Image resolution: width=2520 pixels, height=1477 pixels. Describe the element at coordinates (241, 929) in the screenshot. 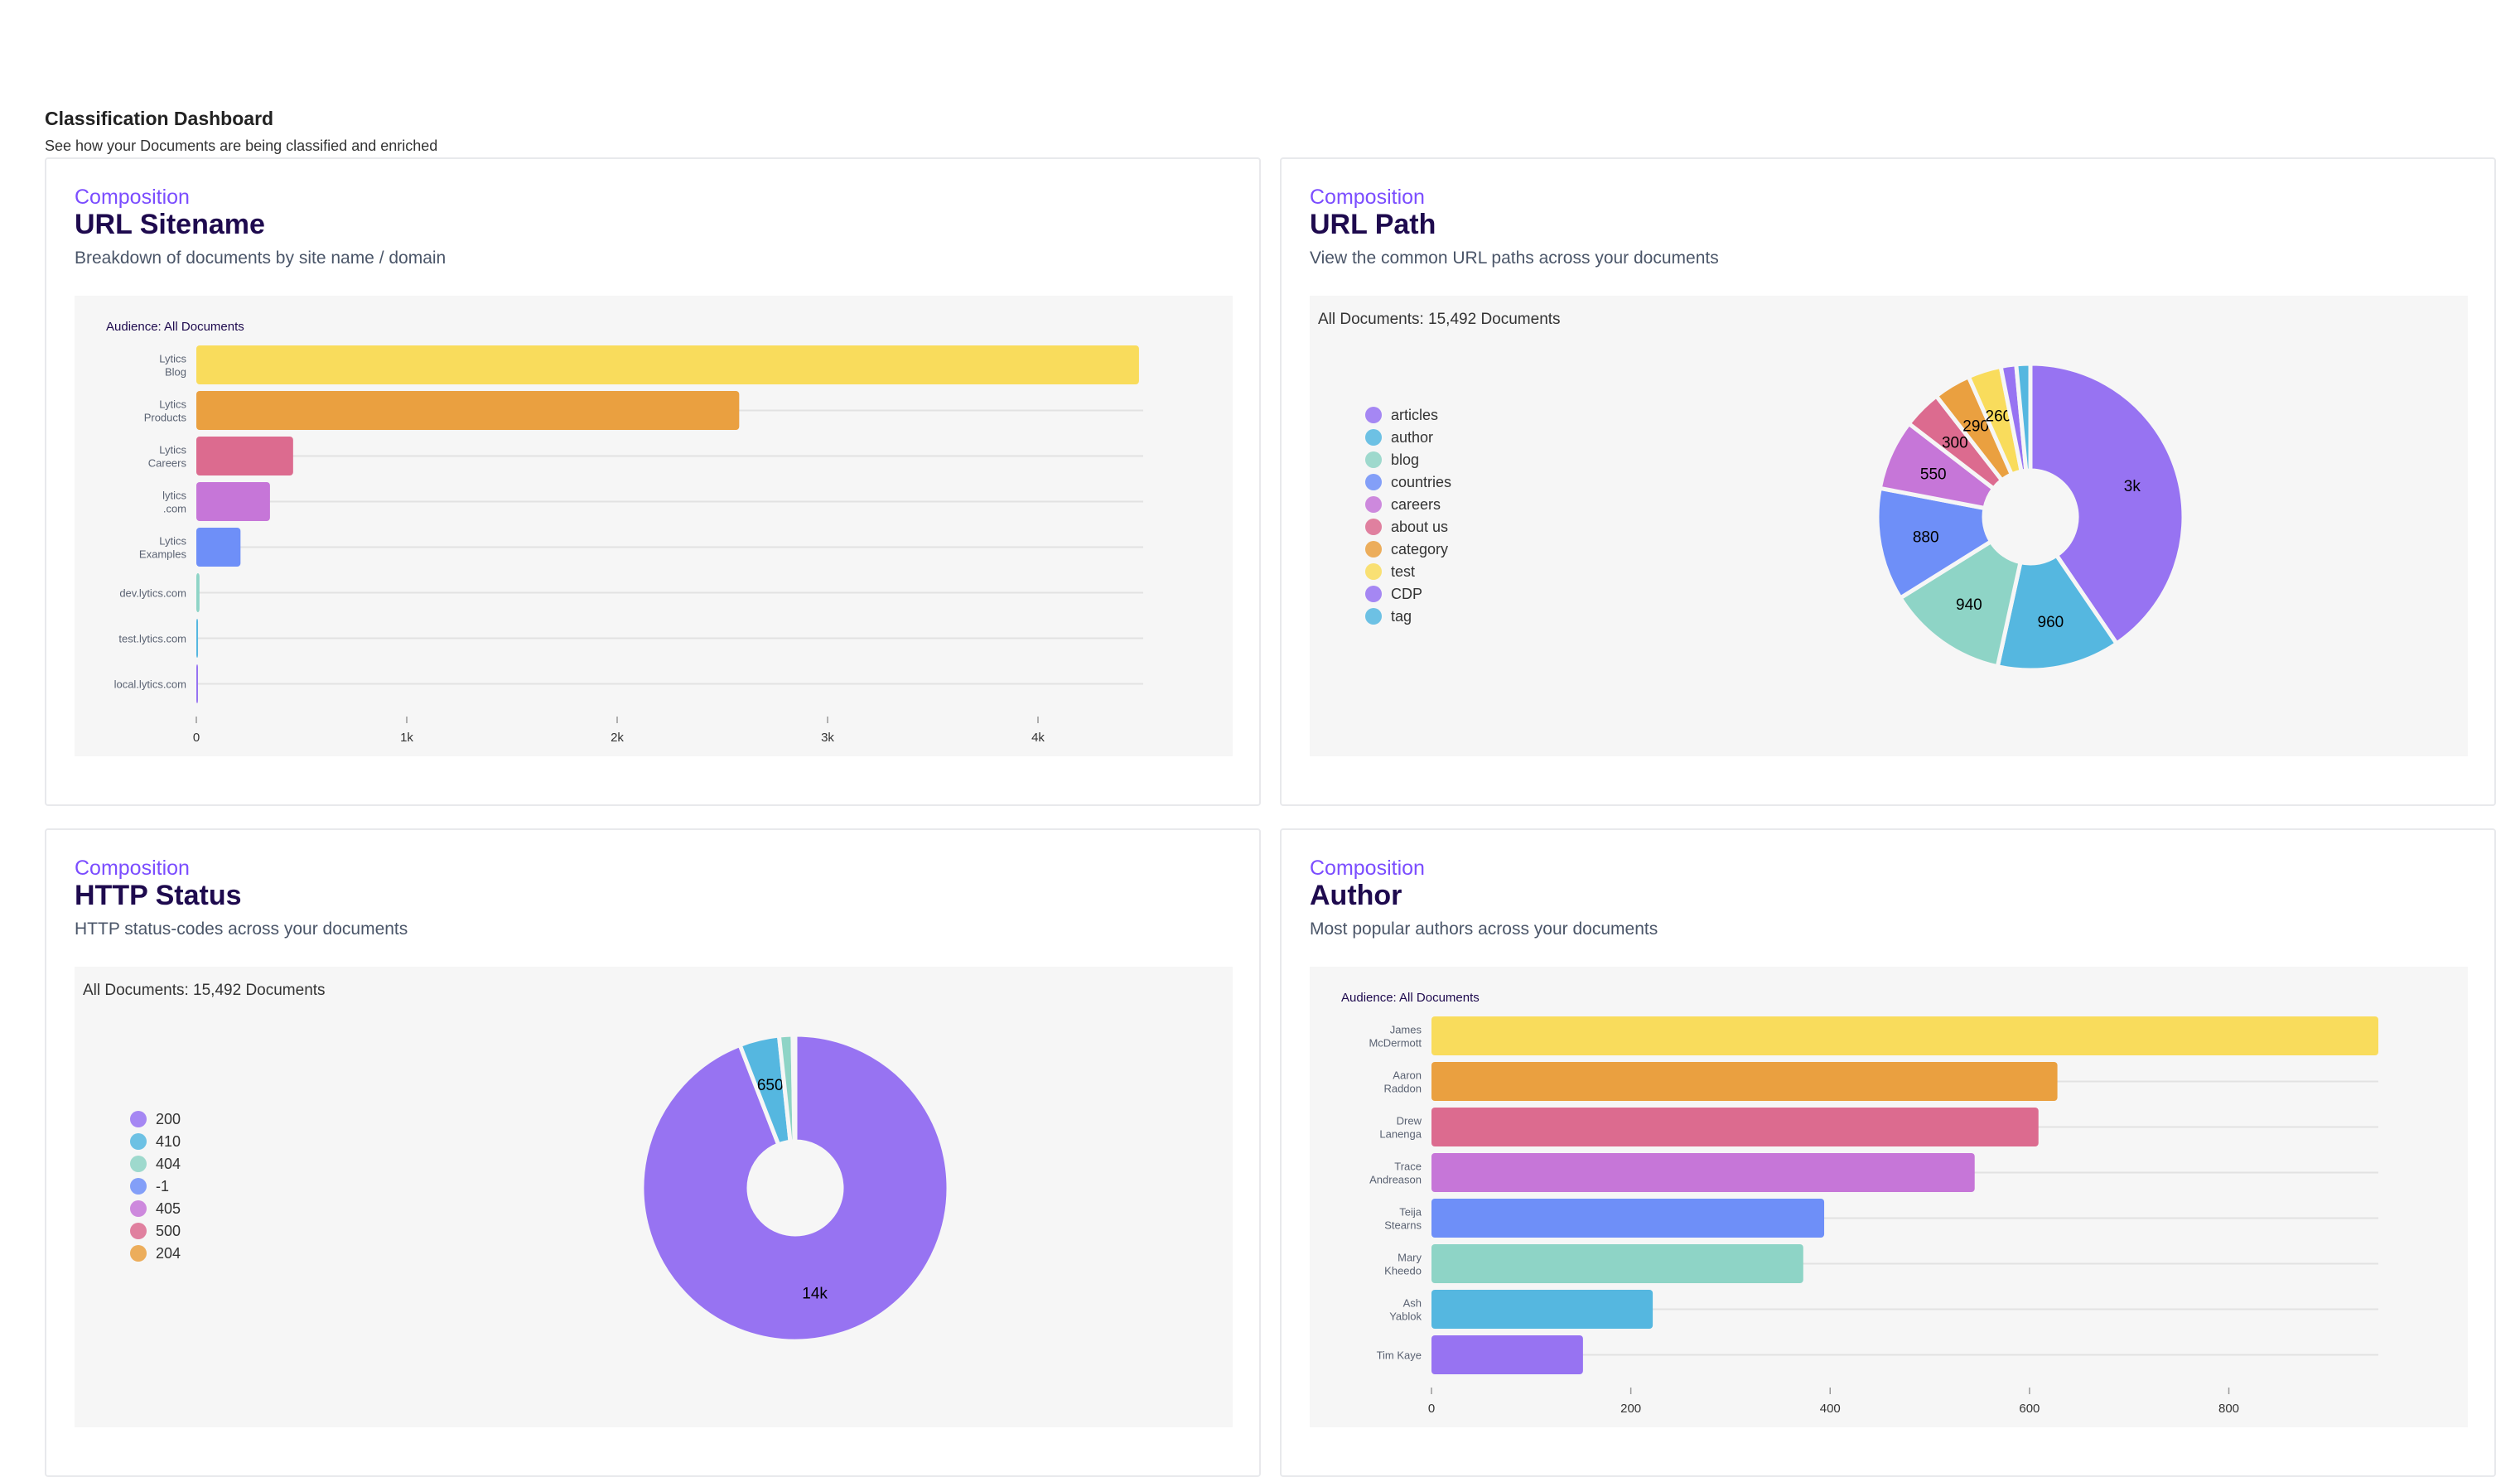

I see `card-description: HTTP status-codes across your documents` at that location.